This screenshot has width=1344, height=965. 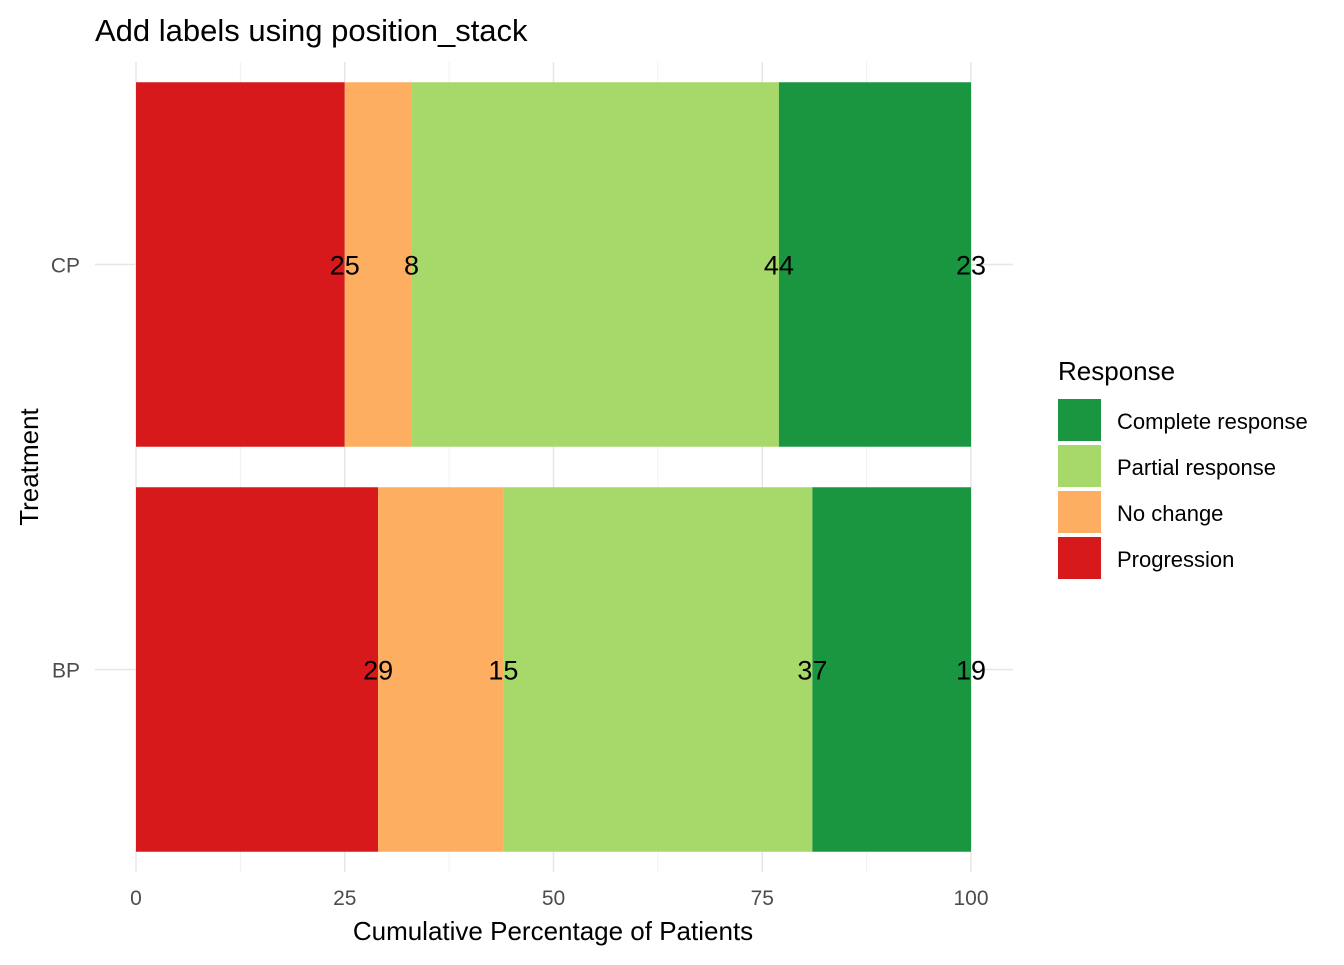 What do you see at coordinates (29, 466) in the screenshot?
I see `y-axis-title: Treatment` at bounding box center [29, 466].